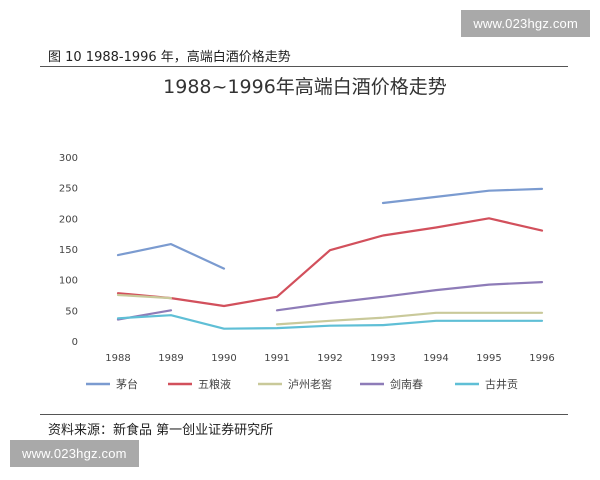 The height and width of the screenshot is (480, 600). What do you see at coordinates (214, 384) in the screenshot?
I see `legend-label: 五粮液` at bounding box center [214, 384].